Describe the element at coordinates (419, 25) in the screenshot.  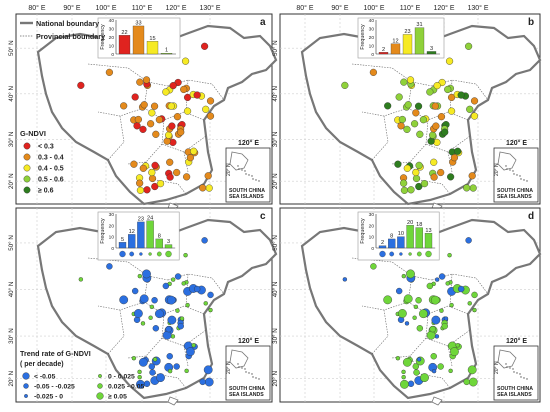
I see `histogram-value-label: 31` at that location.